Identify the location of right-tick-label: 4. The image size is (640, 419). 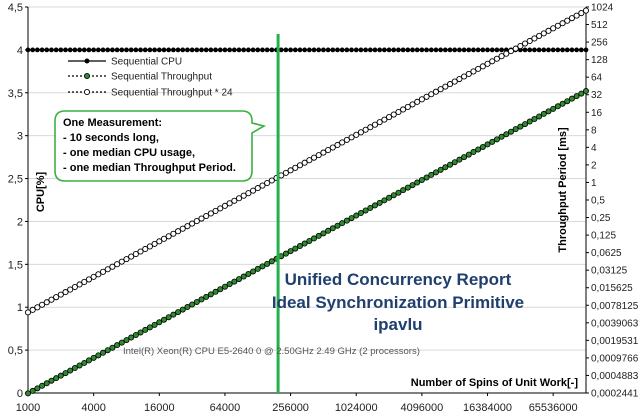
(594, 148).